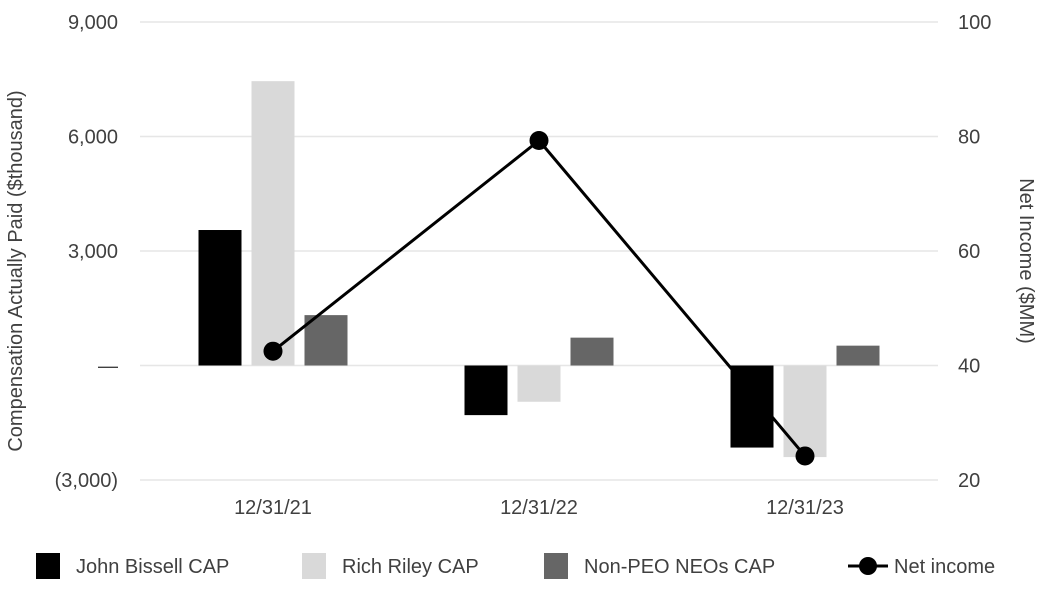 This screenshot has width=1042, height=589. What do you see at coordinates (969, 138) in the screenshot?
I see `y2-tick-label: 80` at bounding box center [969, 138].